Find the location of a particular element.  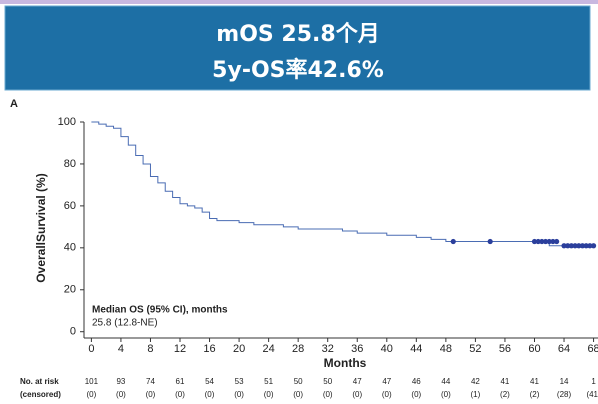

at-risk: 42 is located at coordinates (475, 381).